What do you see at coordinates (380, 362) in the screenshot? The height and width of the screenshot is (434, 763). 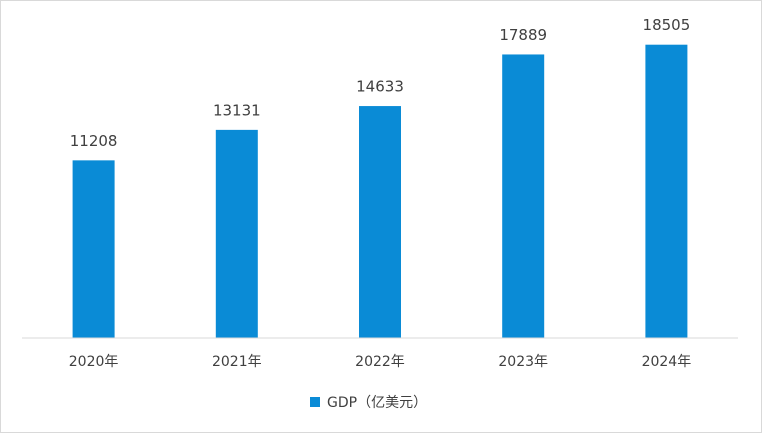 I see `x-tick-label: 2022年` at bounding box center [380, 362].